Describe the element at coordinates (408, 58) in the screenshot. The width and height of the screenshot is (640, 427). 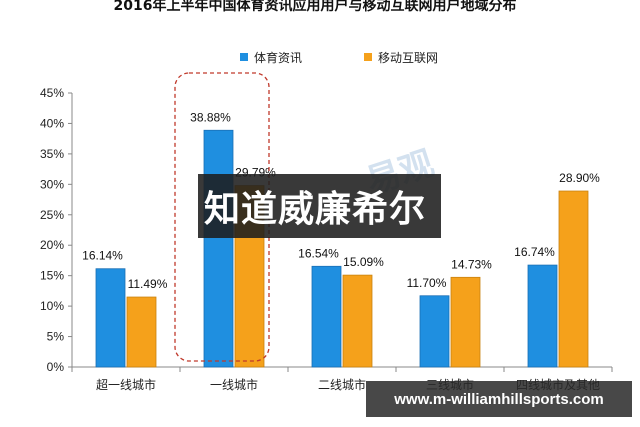
I see `legend-label: 移动互联网` at that location.